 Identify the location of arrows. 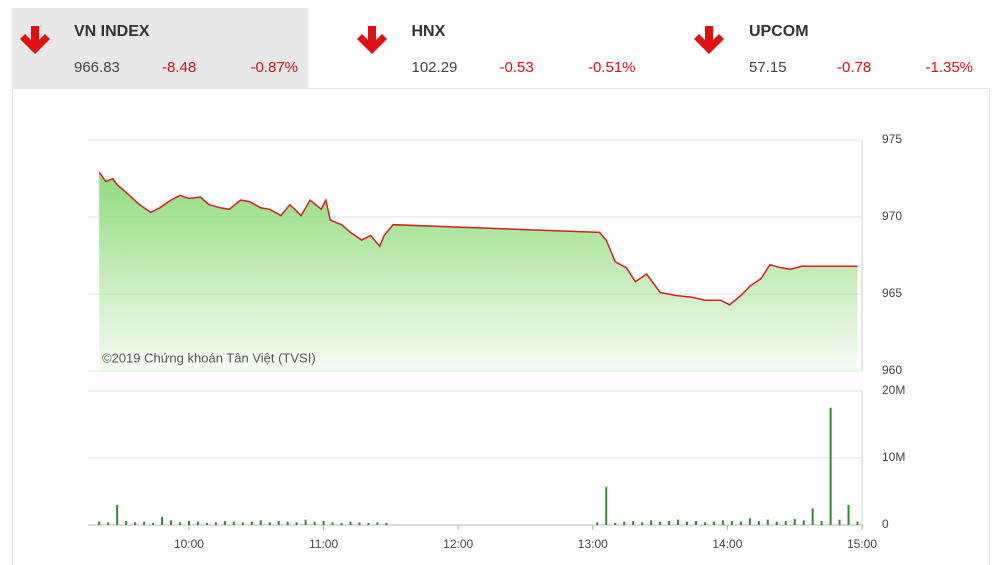
(372, 40).